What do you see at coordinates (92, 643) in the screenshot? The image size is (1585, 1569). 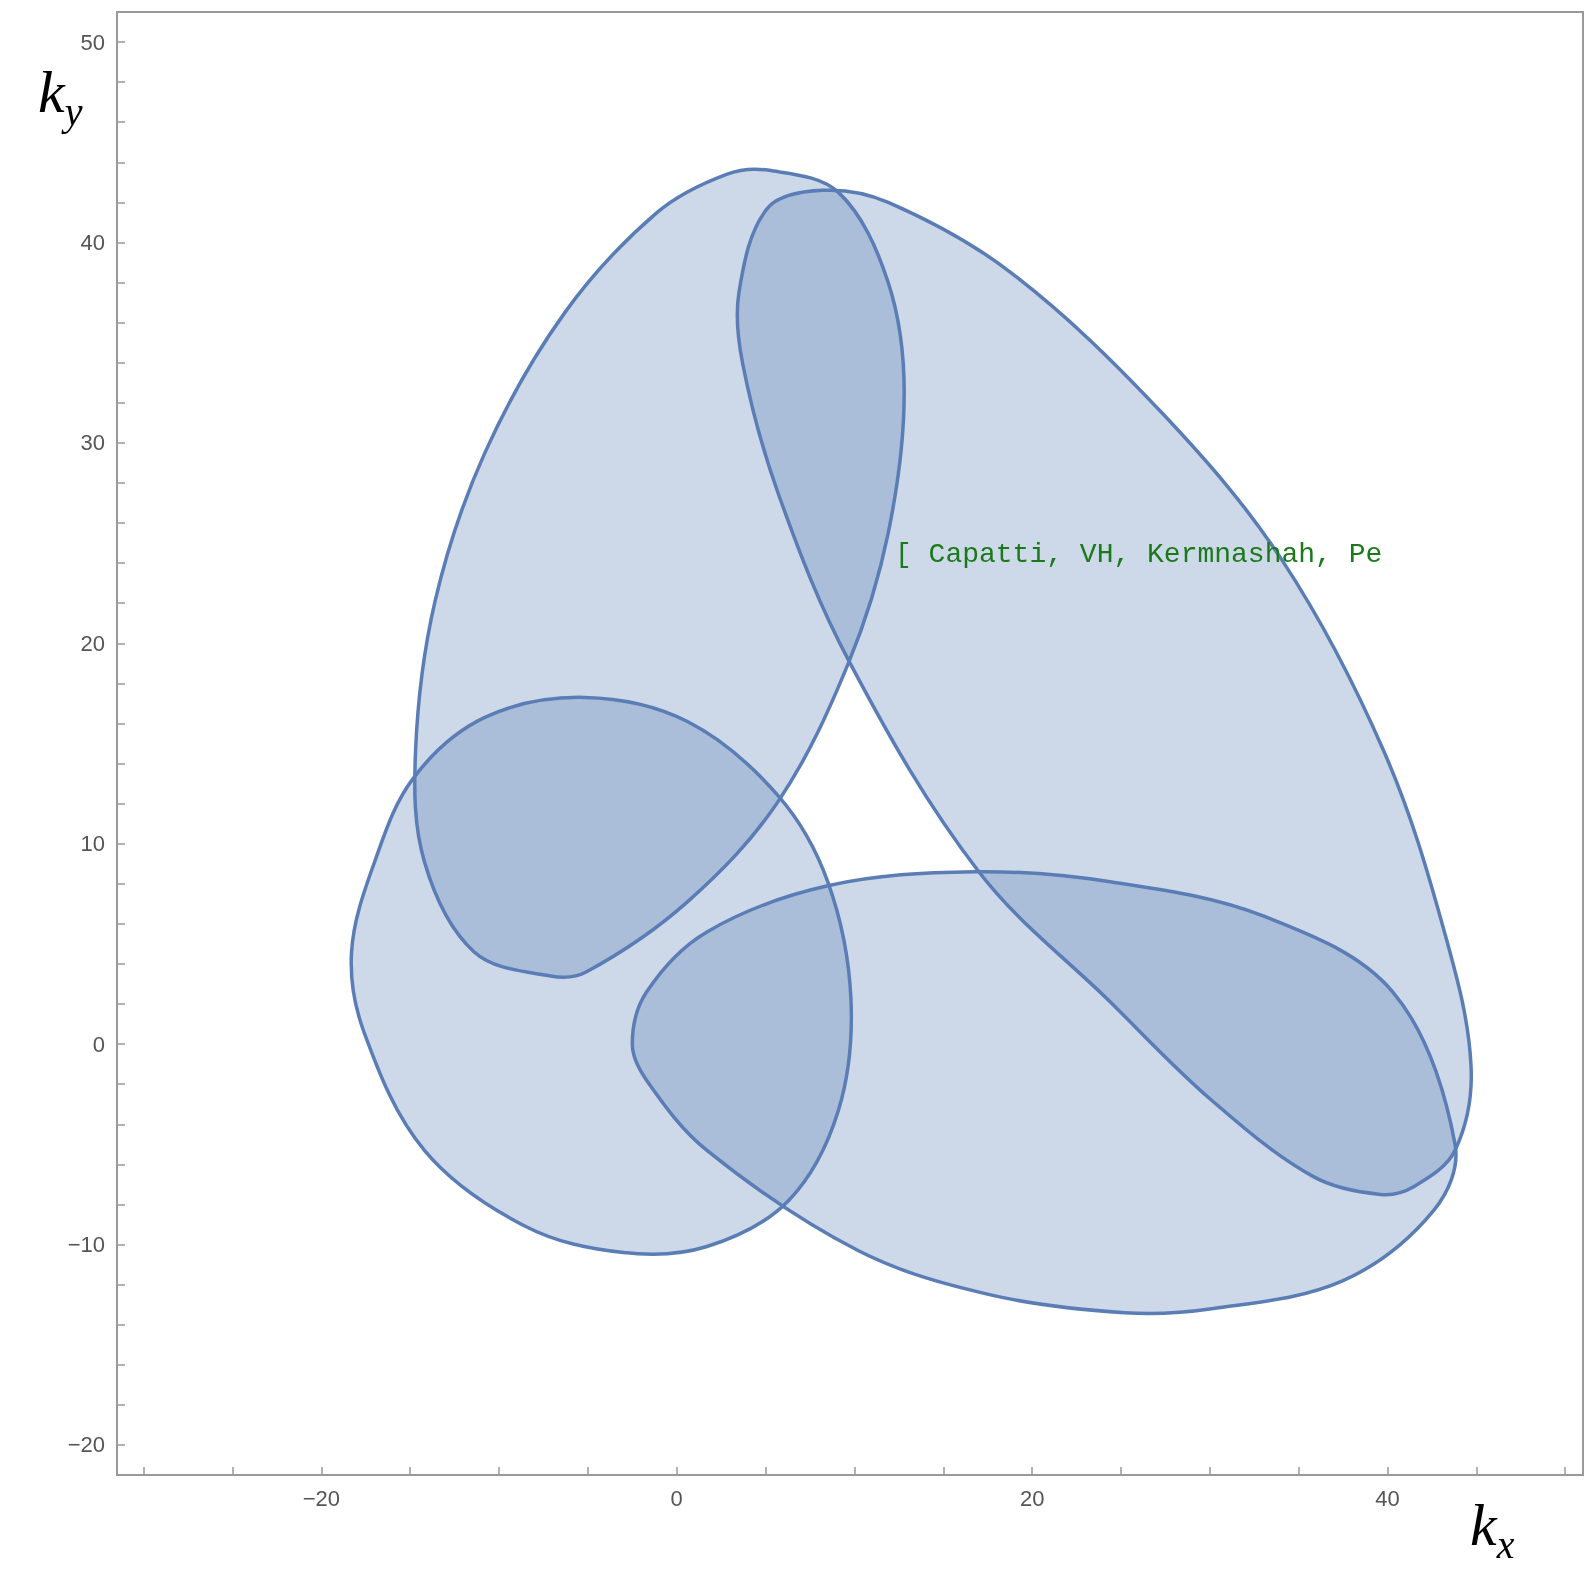 I see `y-tick-label: 20` at bounding box center [92, 643].